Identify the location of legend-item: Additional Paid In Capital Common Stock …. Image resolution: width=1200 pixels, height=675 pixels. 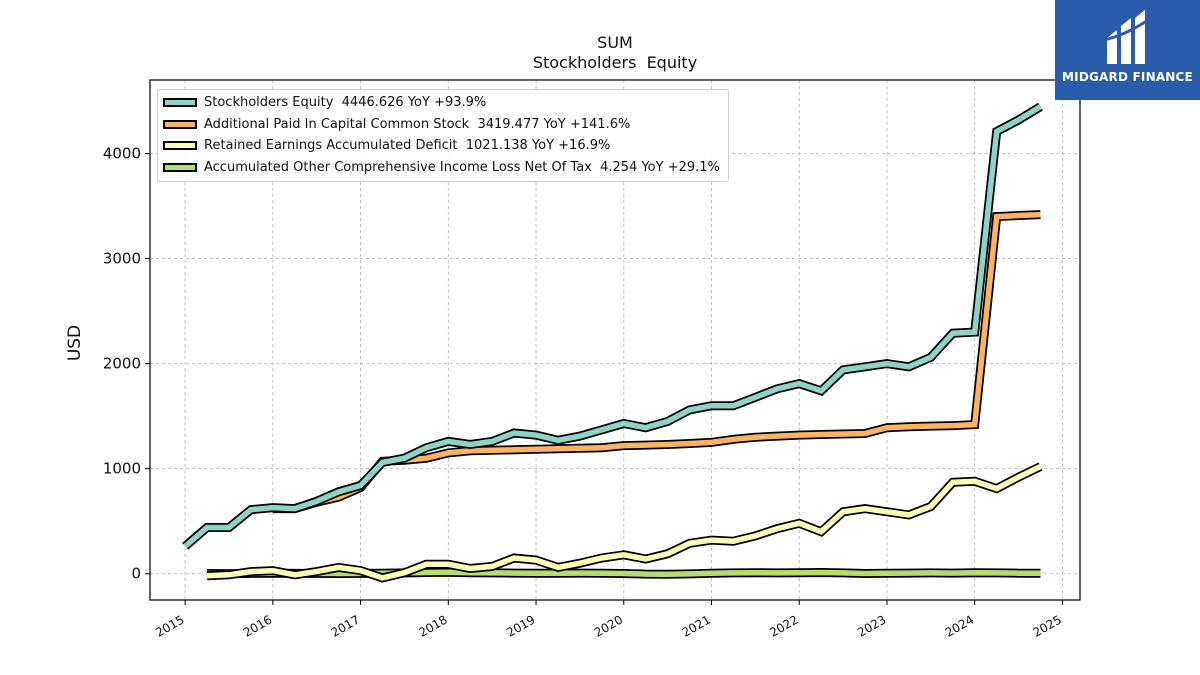
(441, 125).